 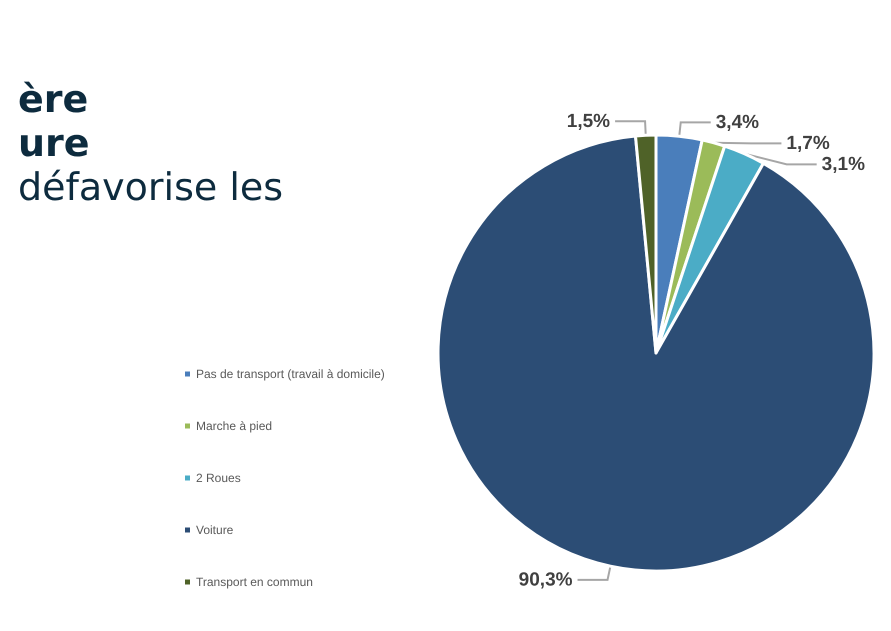 I want to click on data-label: 1,5%, so click(x=588, y=121).